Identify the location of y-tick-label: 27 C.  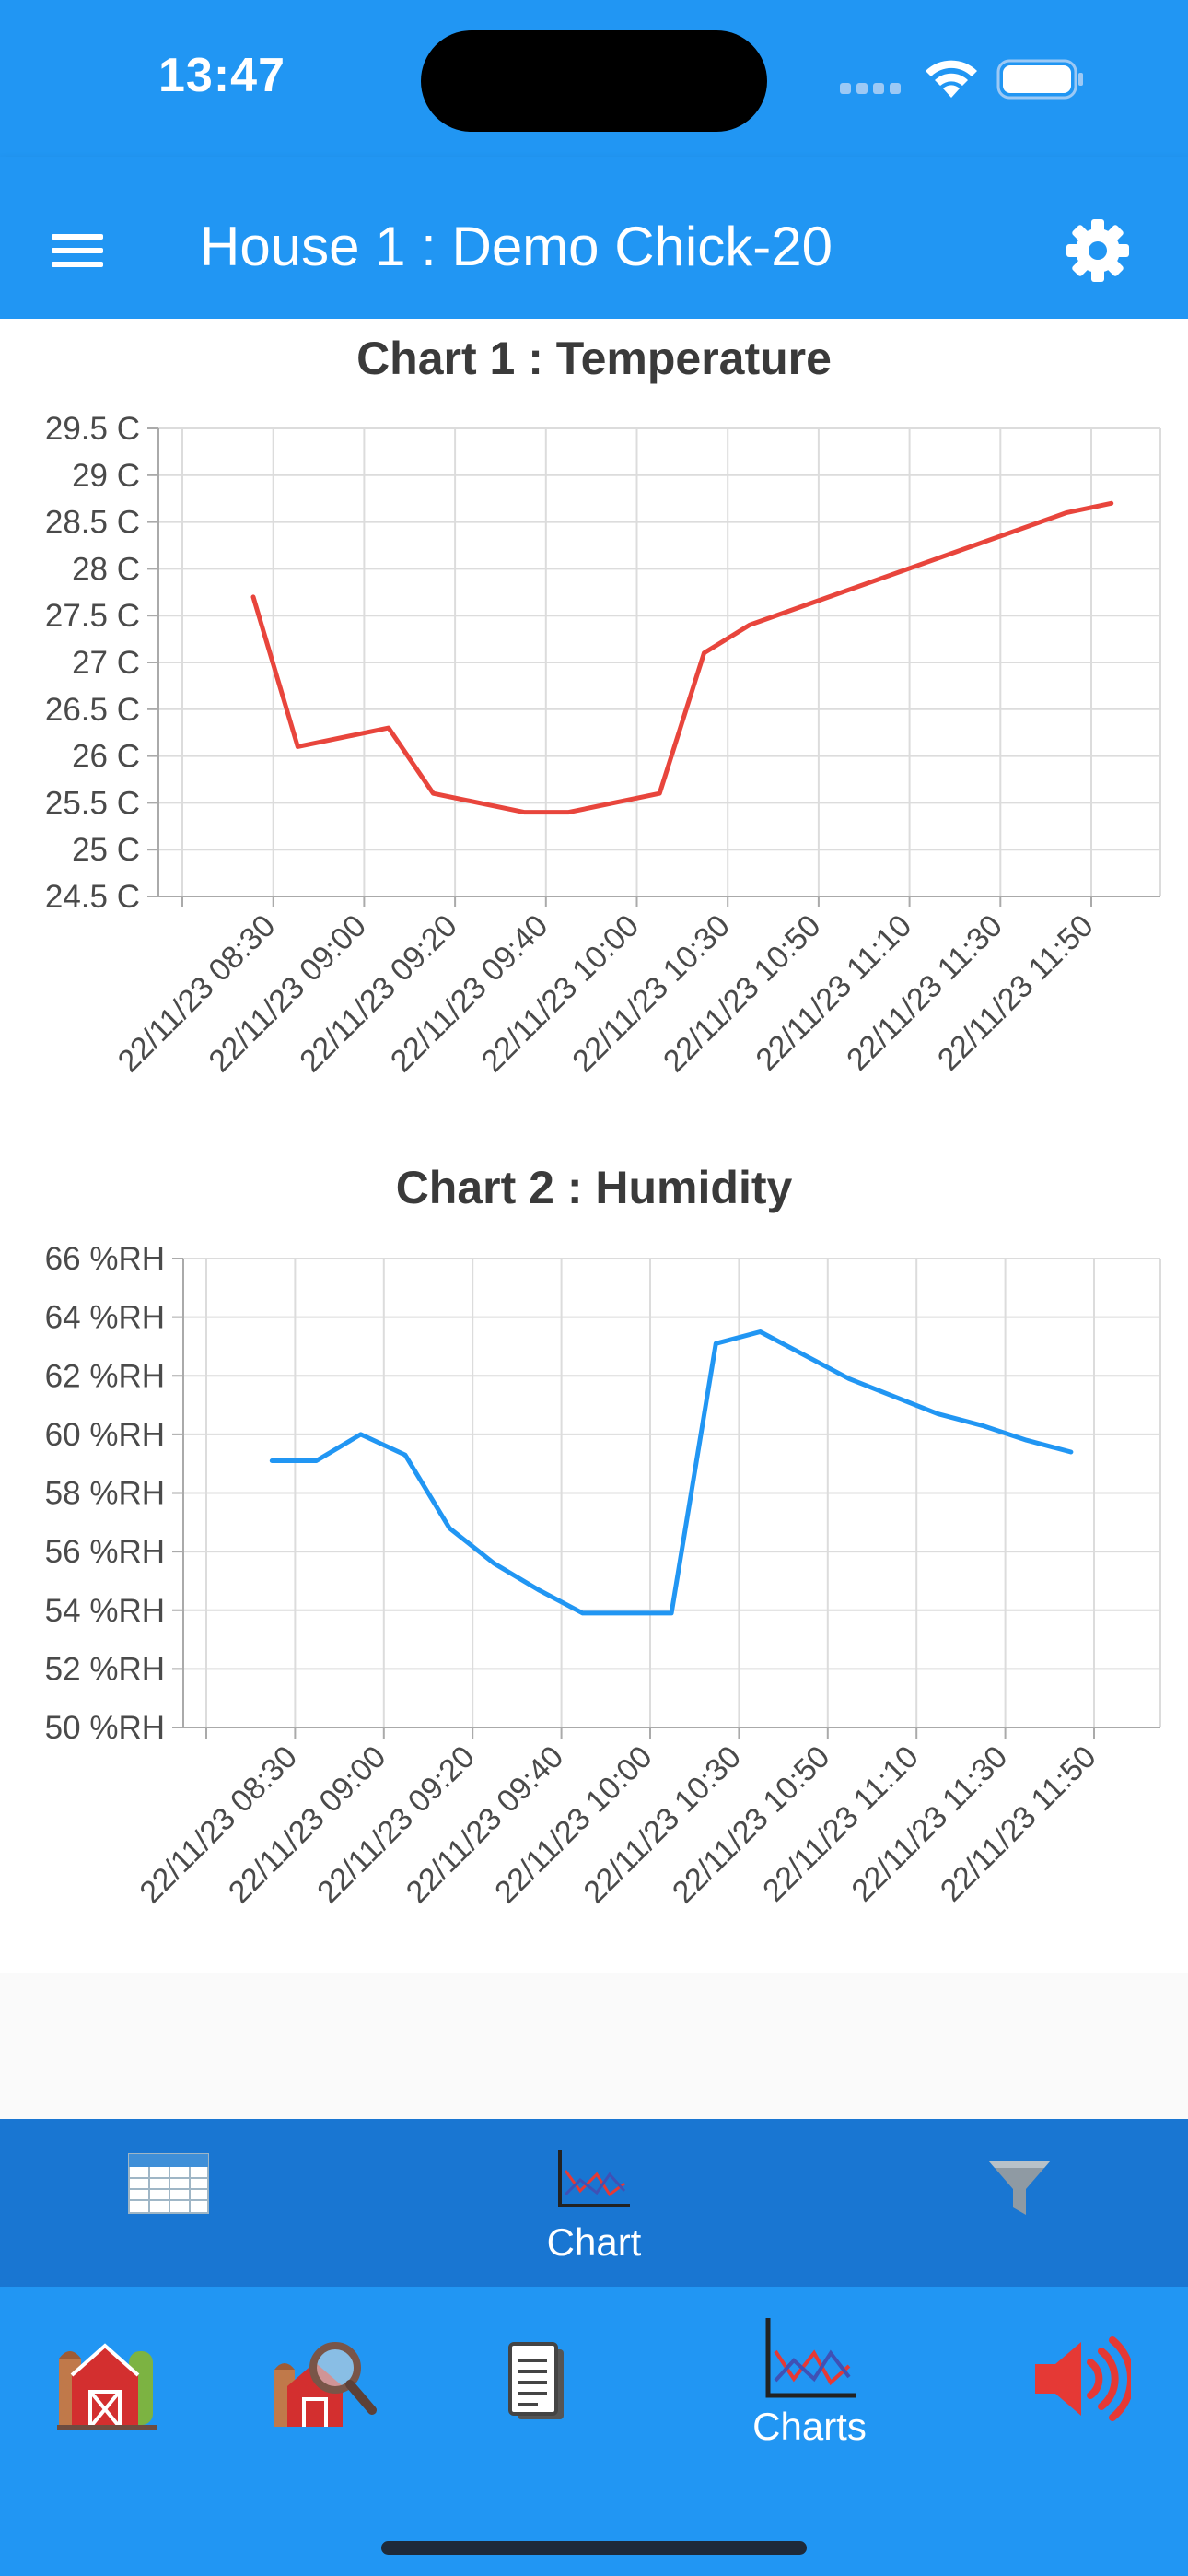
(106, 663).